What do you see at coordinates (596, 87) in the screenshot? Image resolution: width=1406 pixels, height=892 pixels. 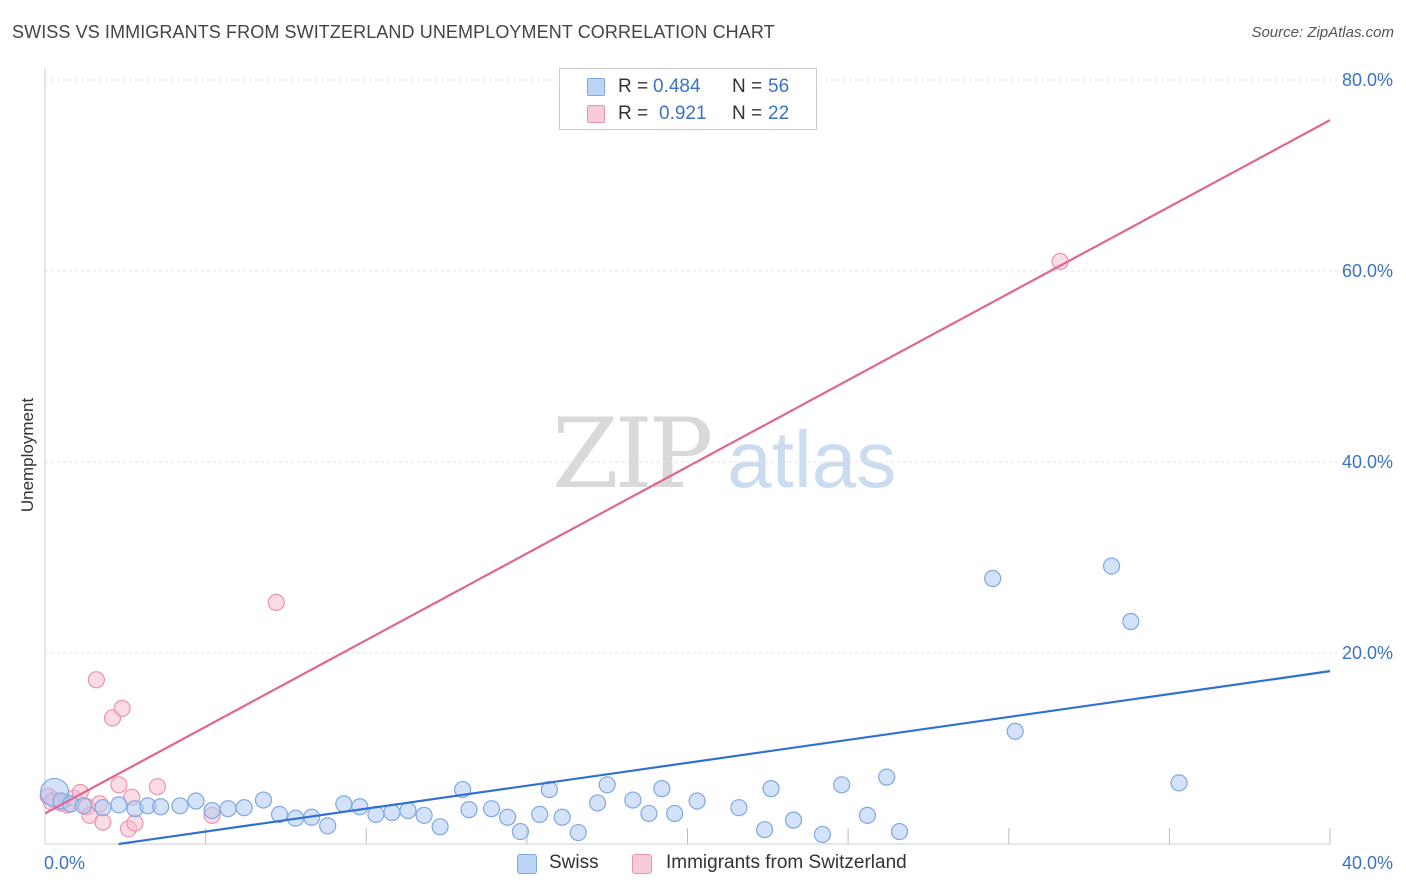 I see `legend-swatch-swiss` at bounding box center [596, 87].